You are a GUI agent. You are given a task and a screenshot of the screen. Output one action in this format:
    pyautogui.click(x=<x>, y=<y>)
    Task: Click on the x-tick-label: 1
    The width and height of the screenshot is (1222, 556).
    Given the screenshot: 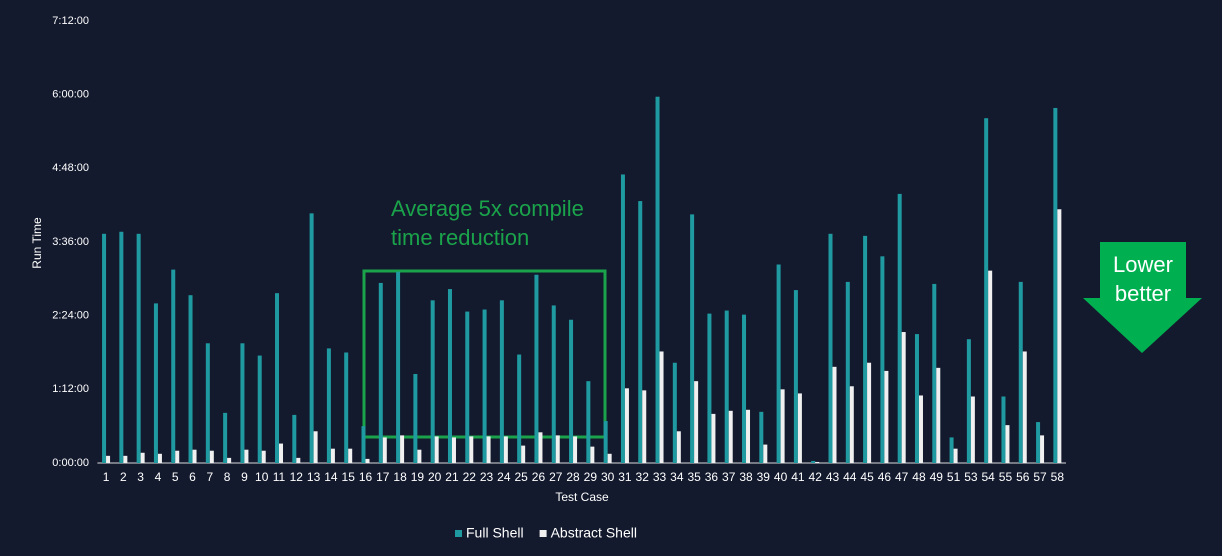 What is the action you would take?
    pyautogui.click(x=106, y=477)
    